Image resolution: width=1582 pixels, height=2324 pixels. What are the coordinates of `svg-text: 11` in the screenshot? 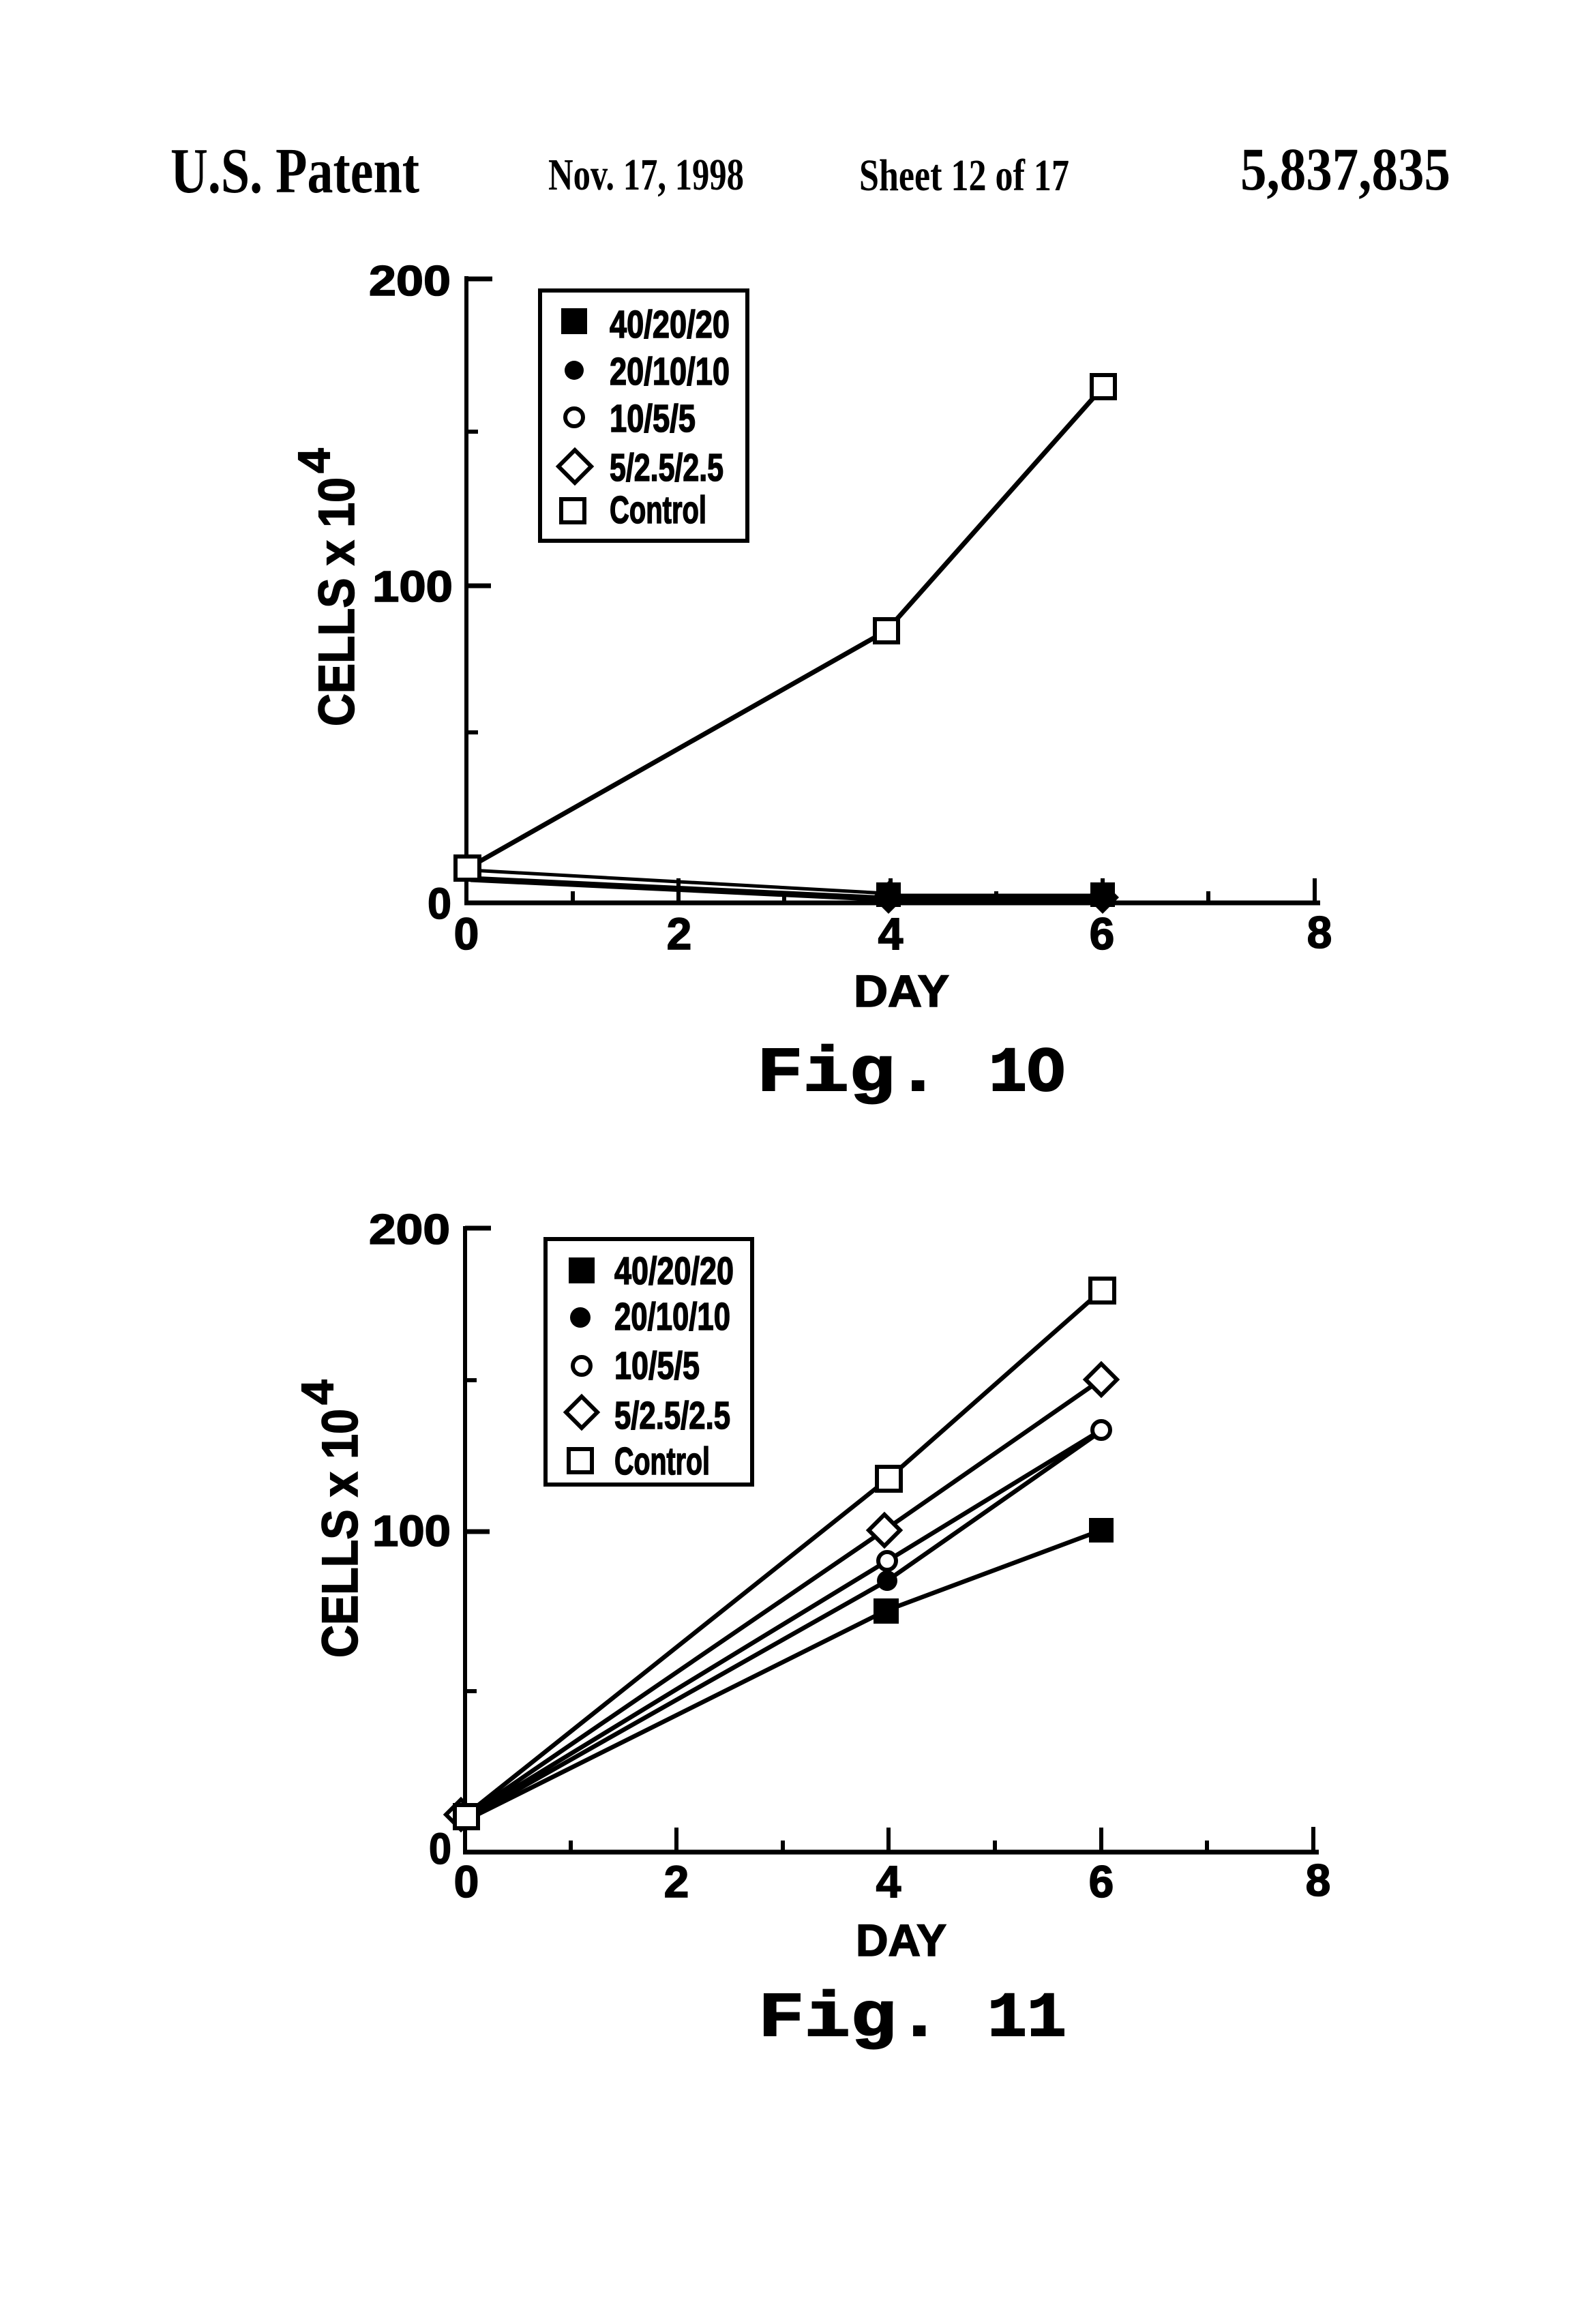 It's located at (1026, 2019).